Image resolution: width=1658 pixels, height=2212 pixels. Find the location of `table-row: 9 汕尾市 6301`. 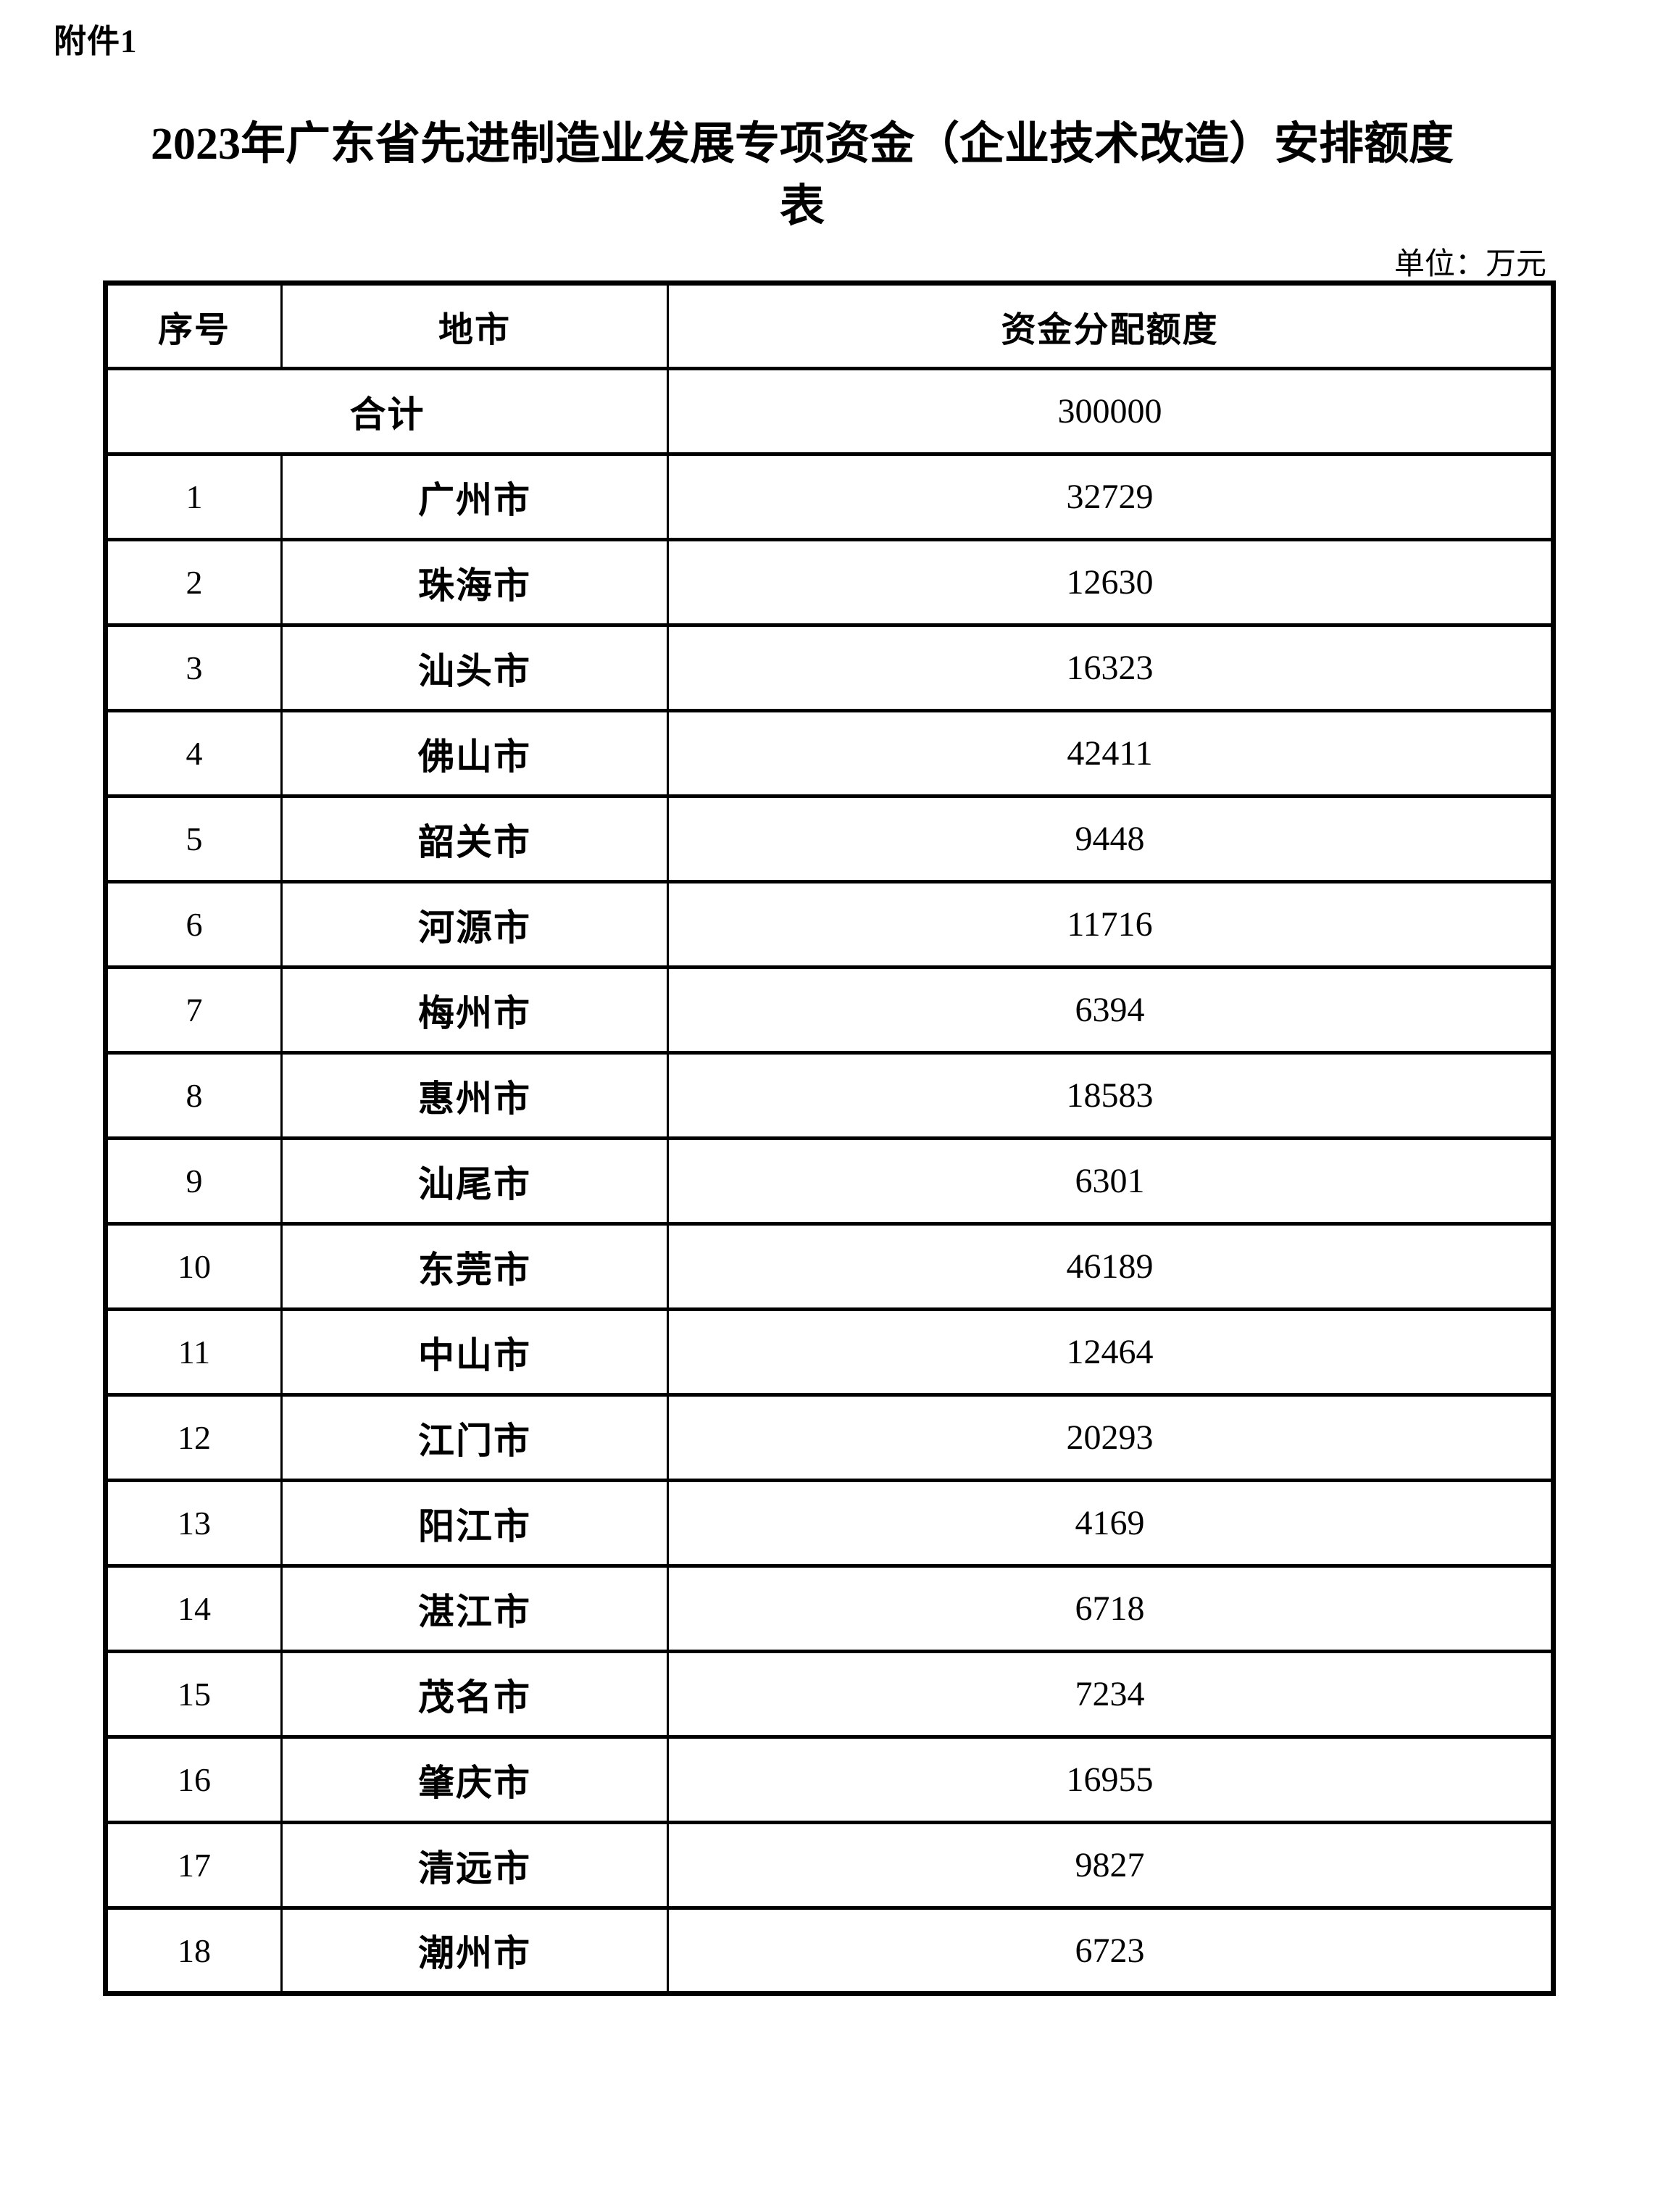

table-row: 9 汕尾市 6301 is located at coordinates (829, 1181).